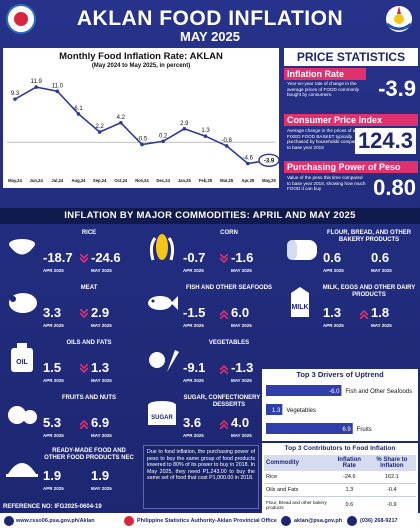  What do you see at coordinates (162, 413) in the screenshot?
I see `sugar-icon: SUGAR` at bounding box center [162, 413].